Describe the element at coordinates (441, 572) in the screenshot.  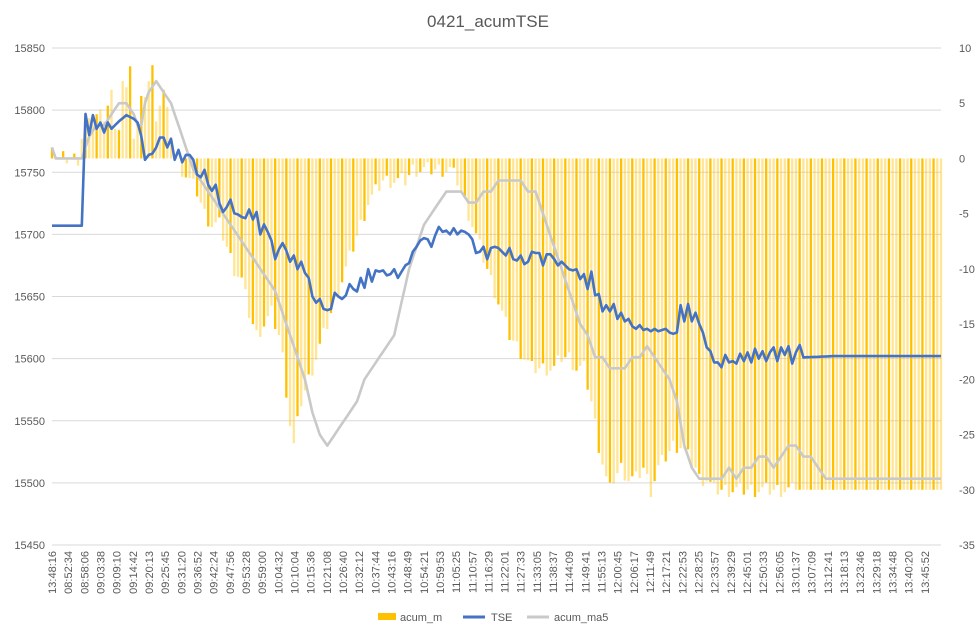
I see `x-tick-label: 10:59:53` at that location.